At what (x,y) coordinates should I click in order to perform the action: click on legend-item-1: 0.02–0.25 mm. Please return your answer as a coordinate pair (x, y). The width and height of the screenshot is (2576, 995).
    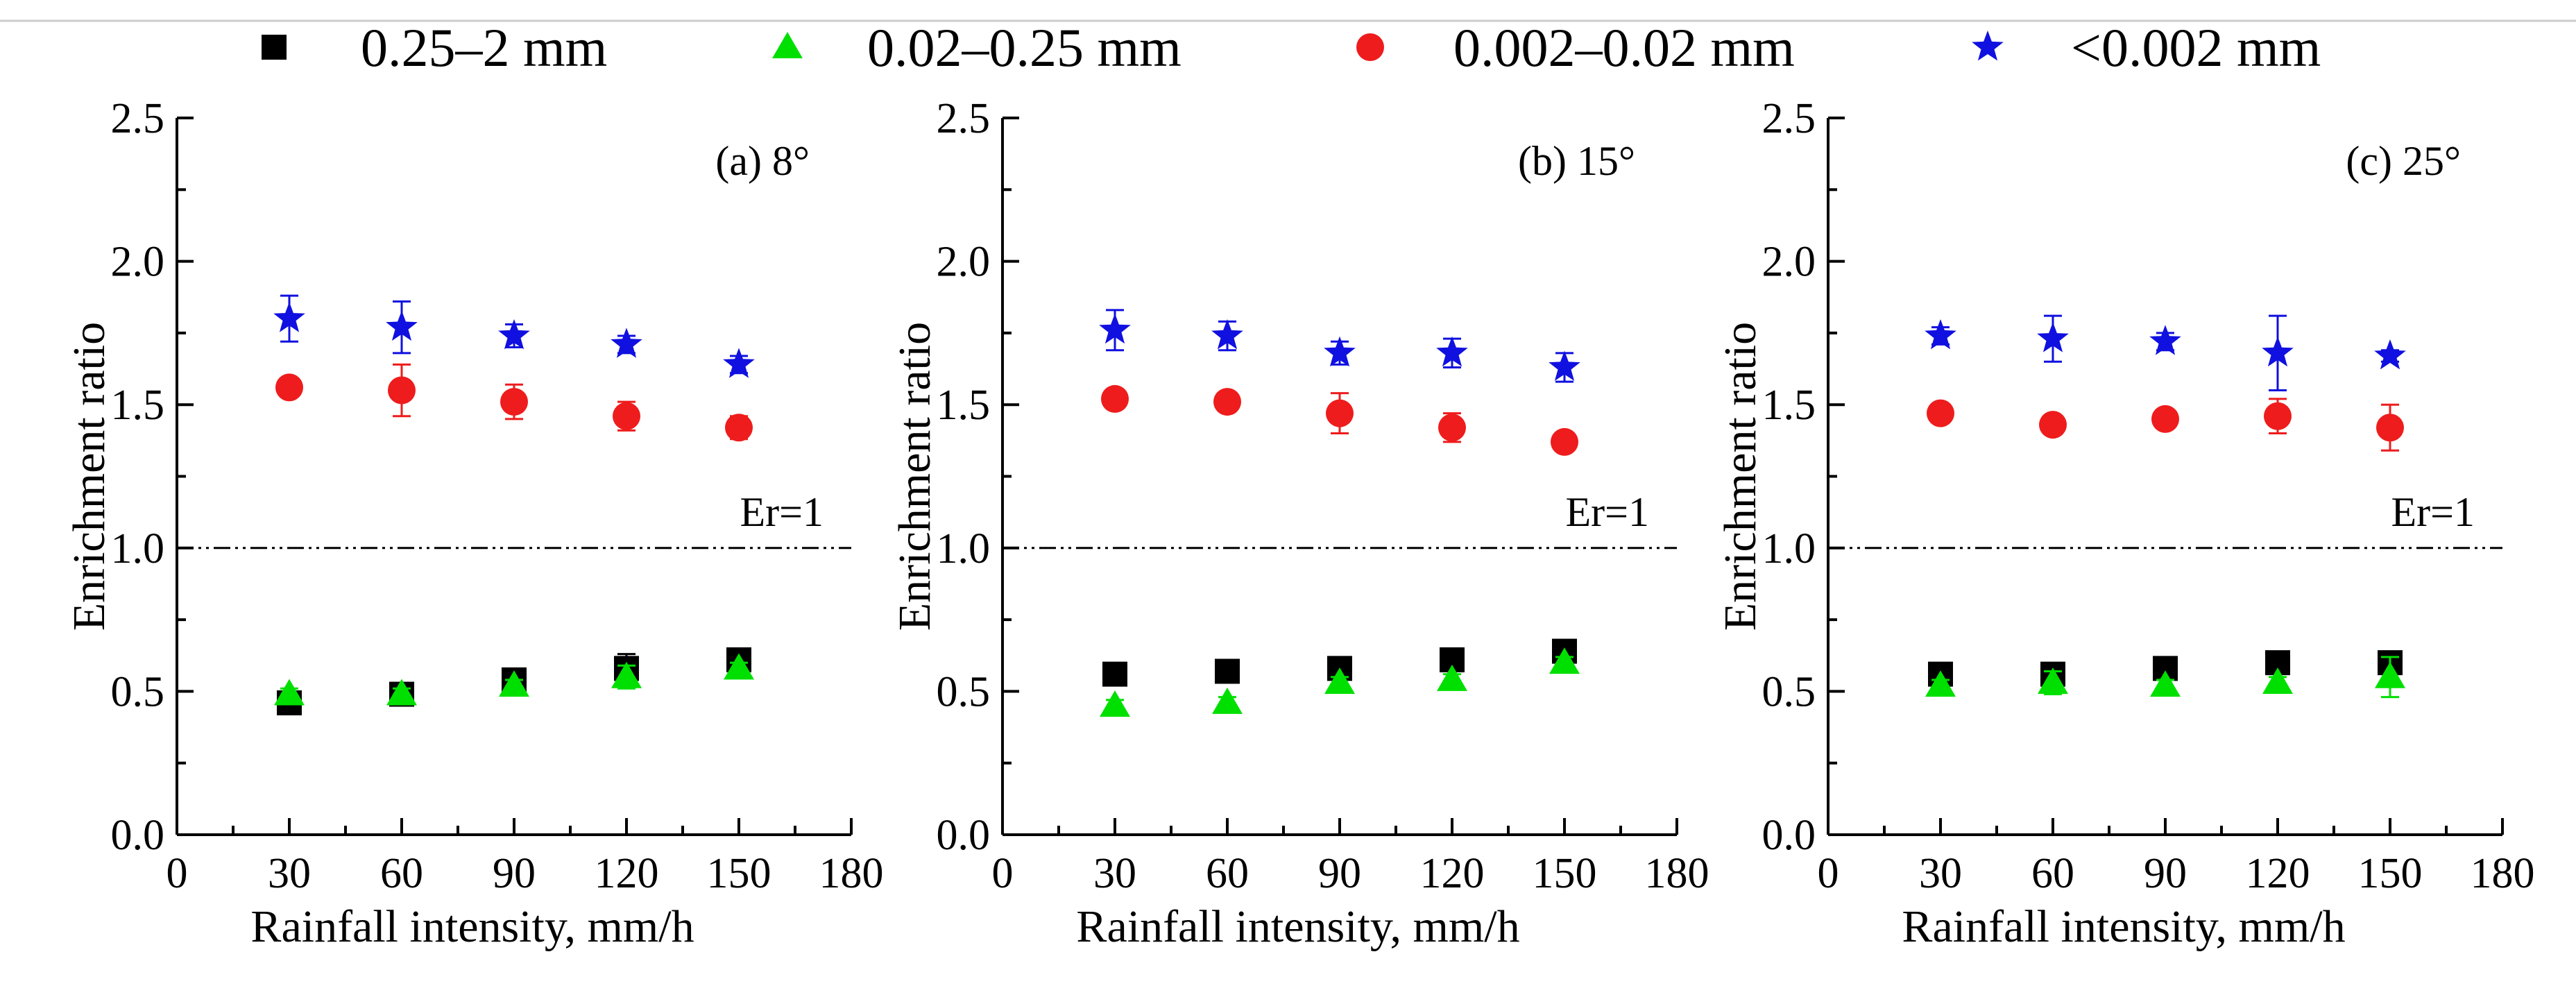
    Looking at the image, I should click on (977, 47).